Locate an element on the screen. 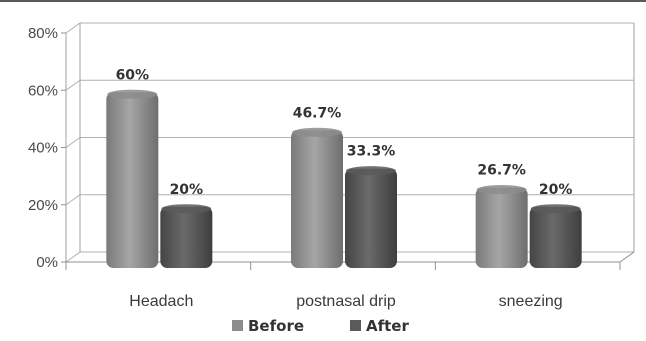 This screenshot has height=341, width=646. data-label: 26.7% is located at coordinates (501, 171).